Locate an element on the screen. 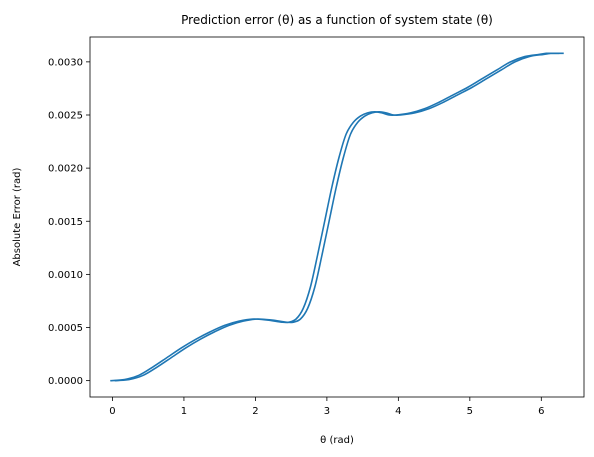 The image size is (594, 457). y-tick-label: 0.0010 is located at coordinates (65, 275).